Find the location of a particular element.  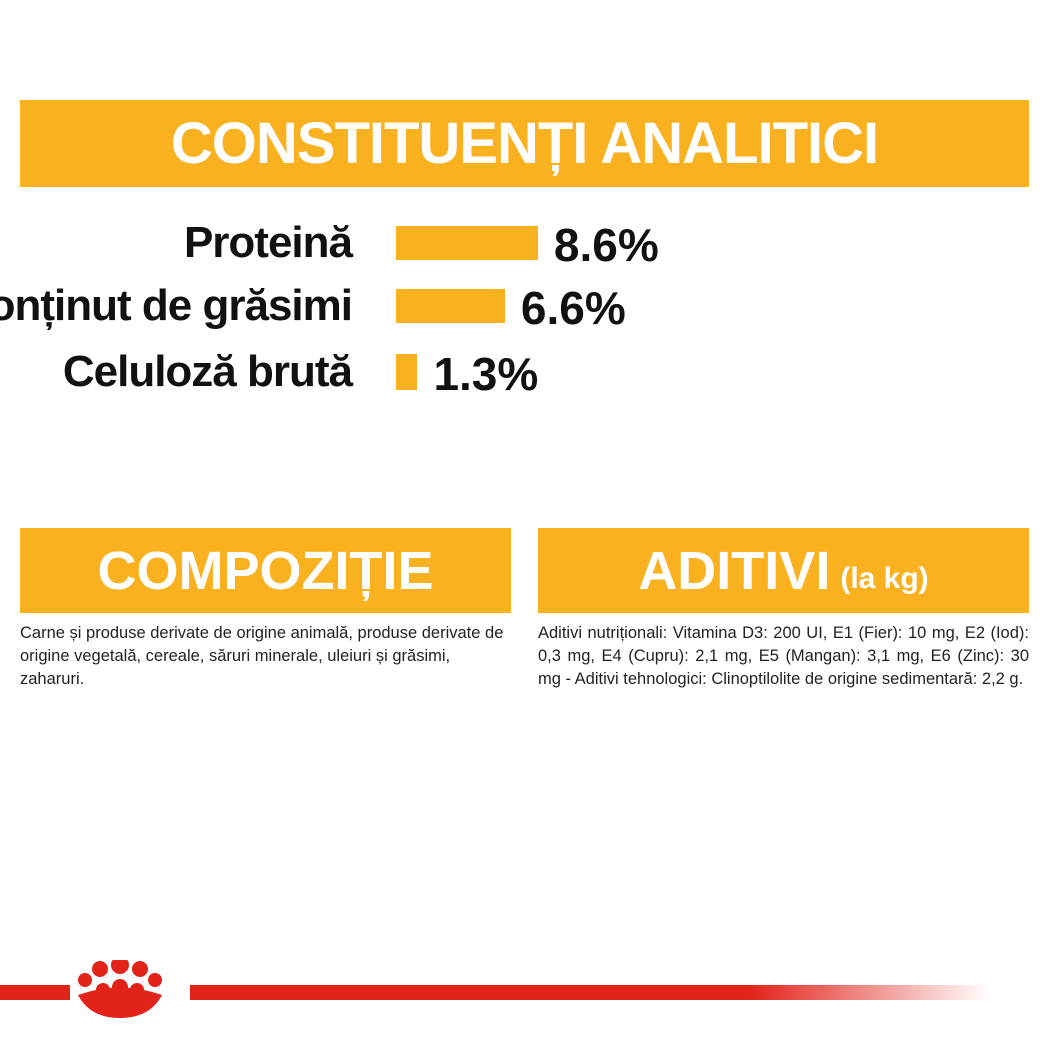

category-label: Conținut de grăsimi is located at coordinates (176, 305).